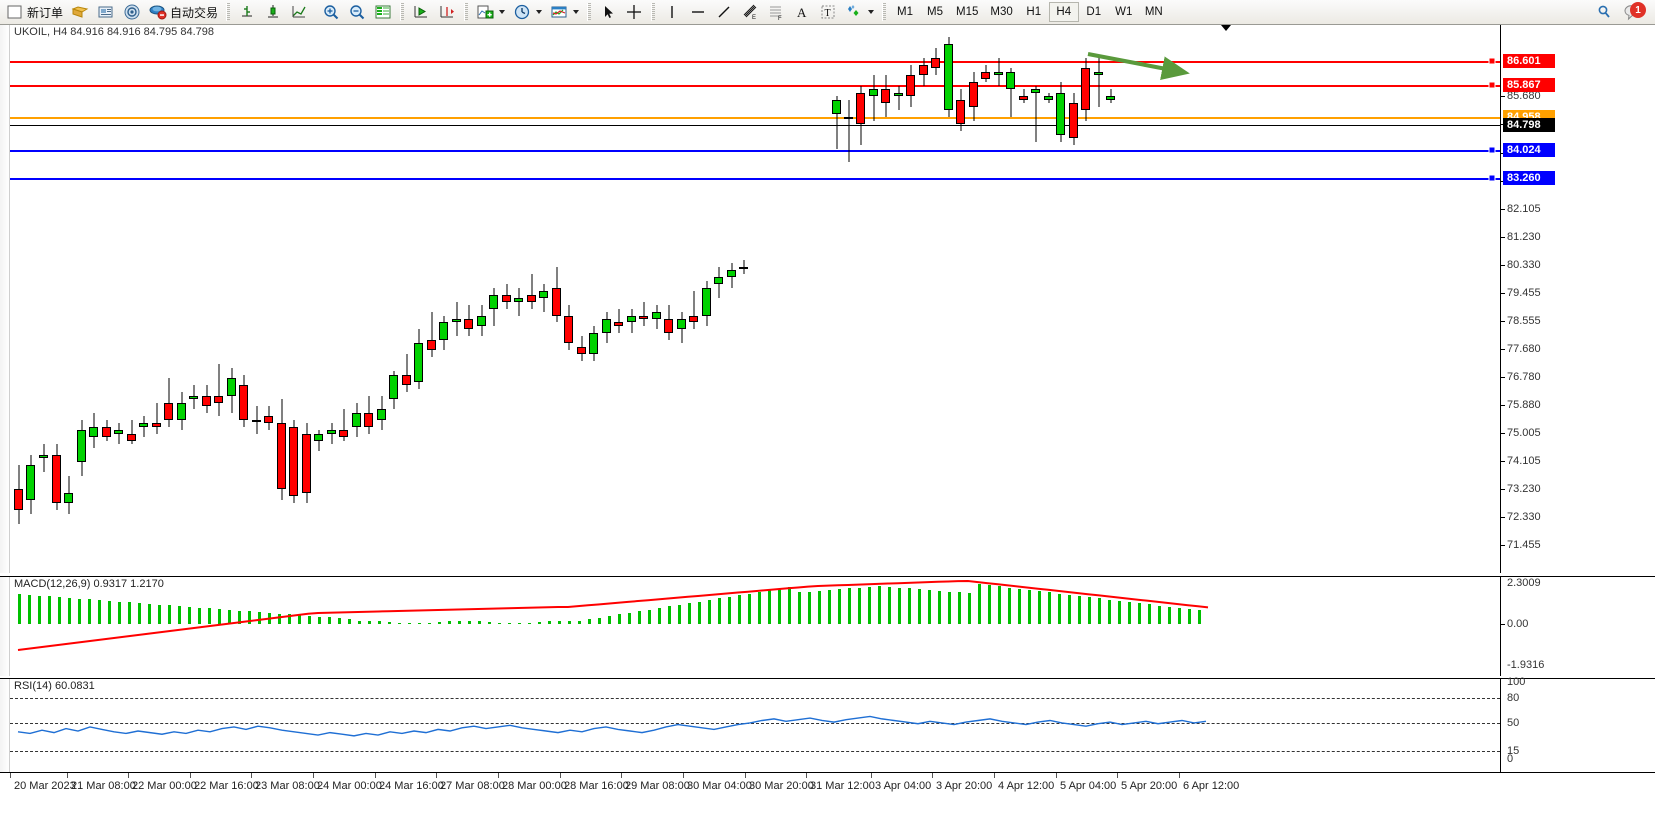 The height and width of the screenshot is (827, 1655). I want to click on macd-plot, so click(755, 626).